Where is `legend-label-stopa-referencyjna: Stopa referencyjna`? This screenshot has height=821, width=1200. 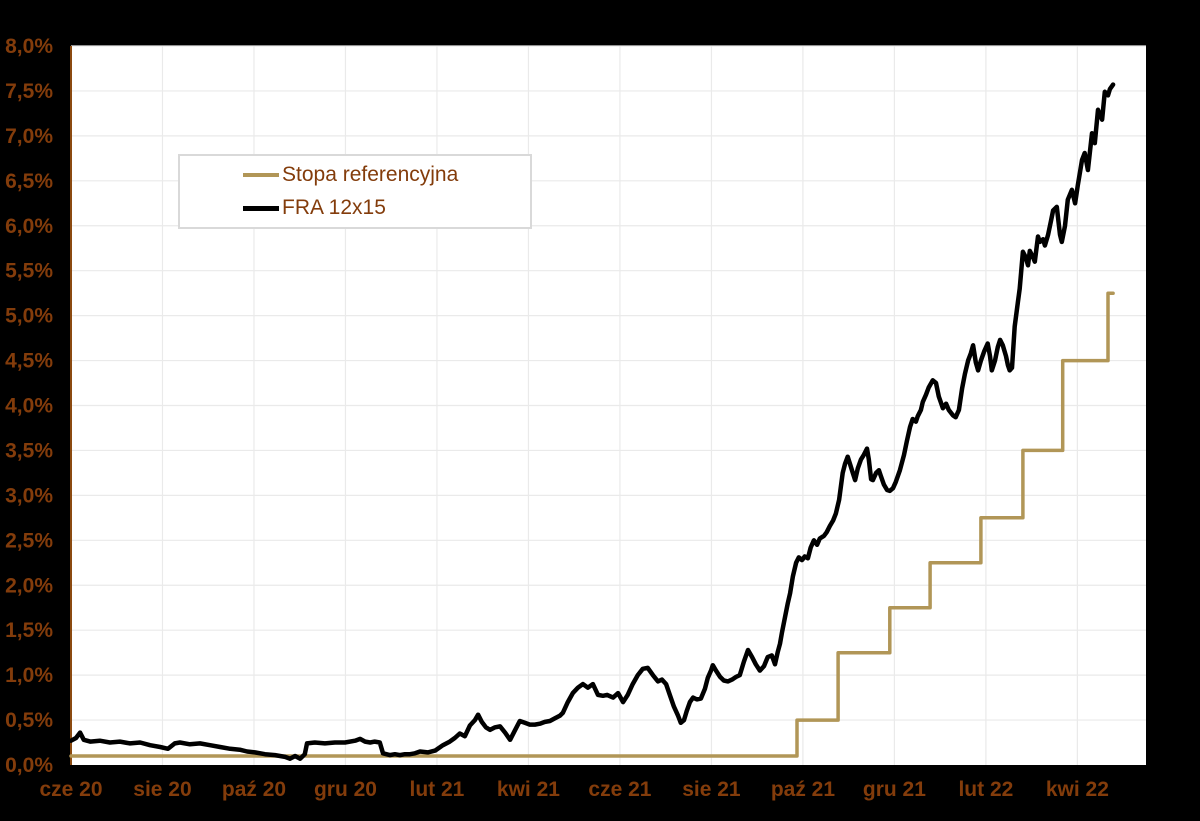
legend-label-stopa-referencyjna: Stopa referencyjna is located at coordinates (370, 174).